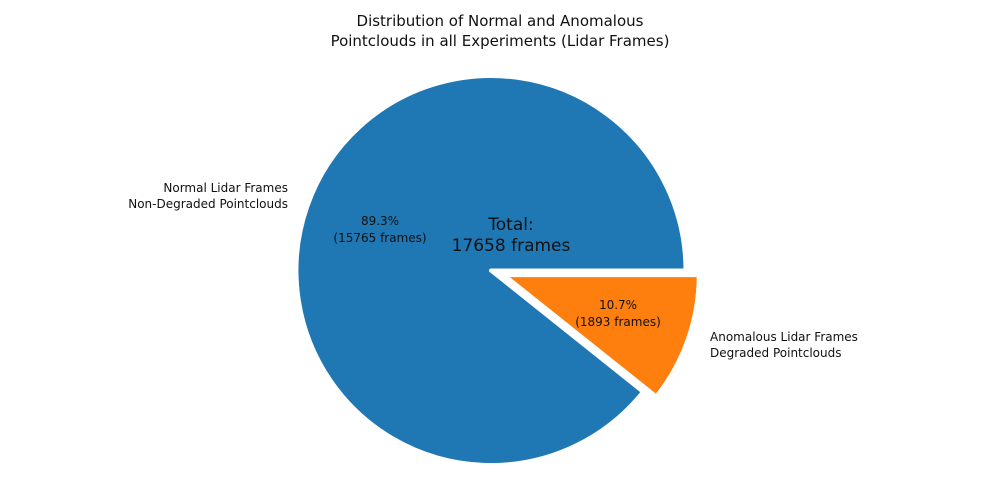  What do you see at coordinates (511, 235) in the screenshot?
I see `total-annotation: Total: 17658 frames` at bounding box center [511, 235].